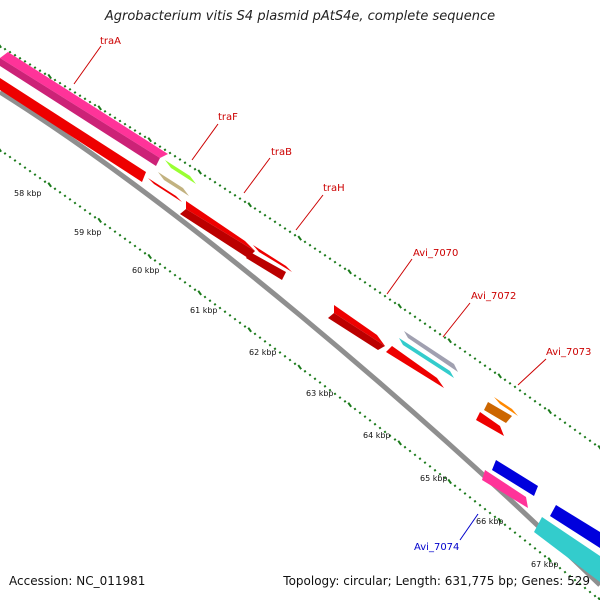  What do you see at coordinates (490, 521) in the screenshot?
I see `kbp-label: 66 kbp` at bounding box center [490, 521].